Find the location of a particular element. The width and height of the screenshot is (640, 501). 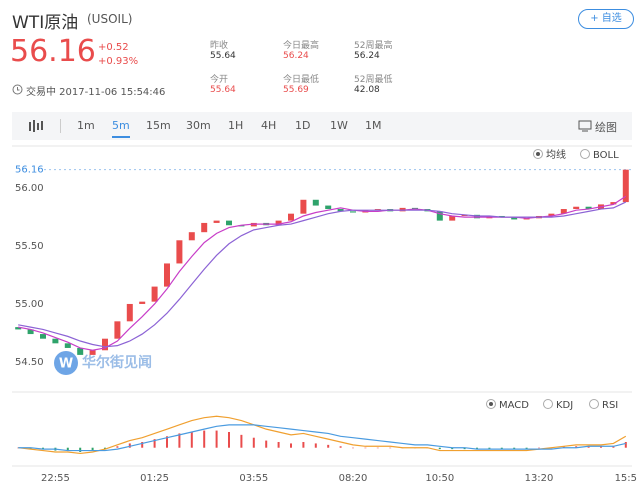

radio-label: KDJ is located at coordinates (564, 405).